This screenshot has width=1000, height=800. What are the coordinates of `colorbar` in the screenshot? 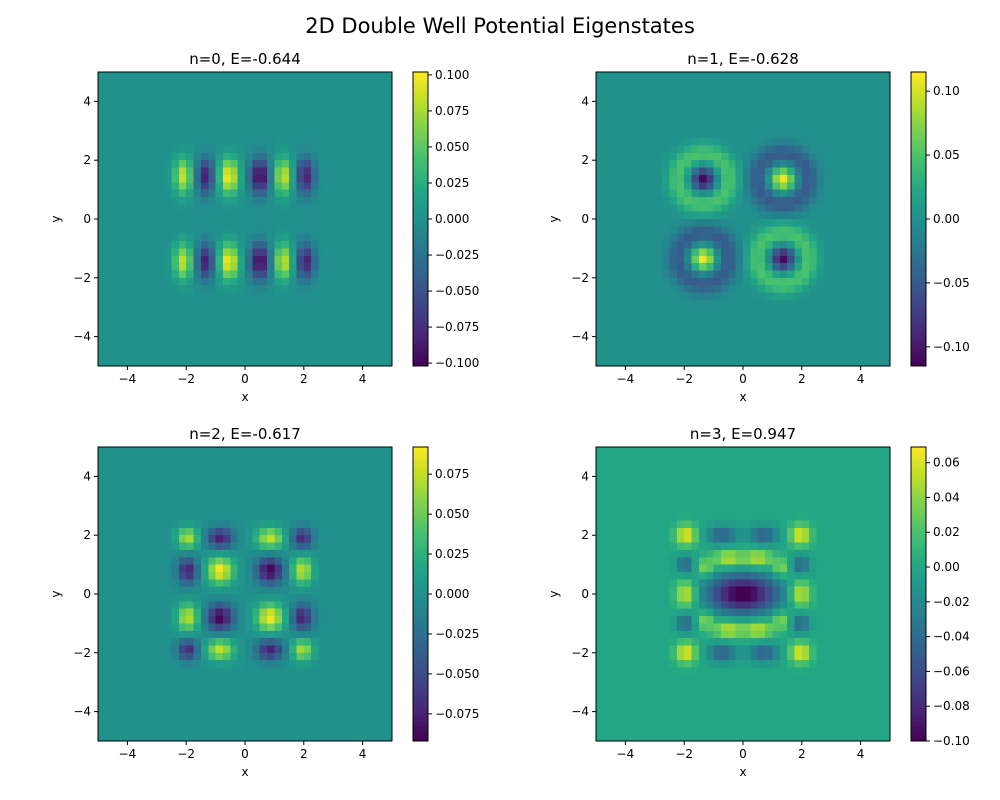 It's located at (420, 219).